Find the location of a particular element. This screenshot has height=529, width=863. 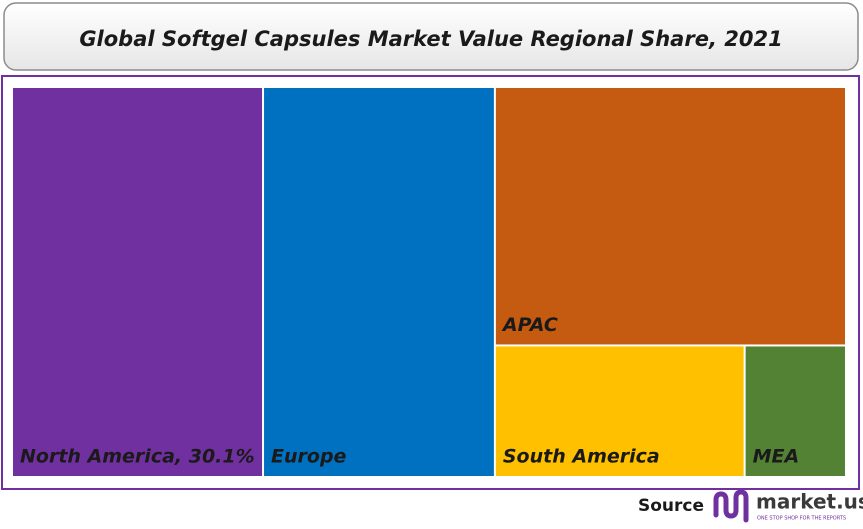

title-box is located at coordinates (431, 36).